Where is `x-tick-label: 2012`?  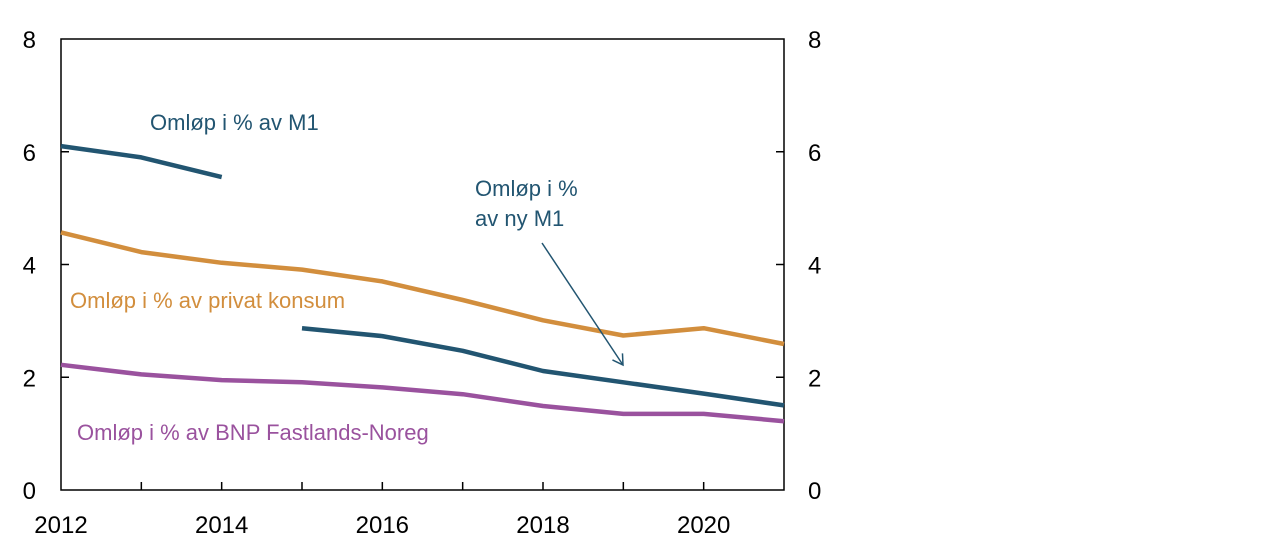 x-tick-label: 2012 is located at coordinates (60, 525).